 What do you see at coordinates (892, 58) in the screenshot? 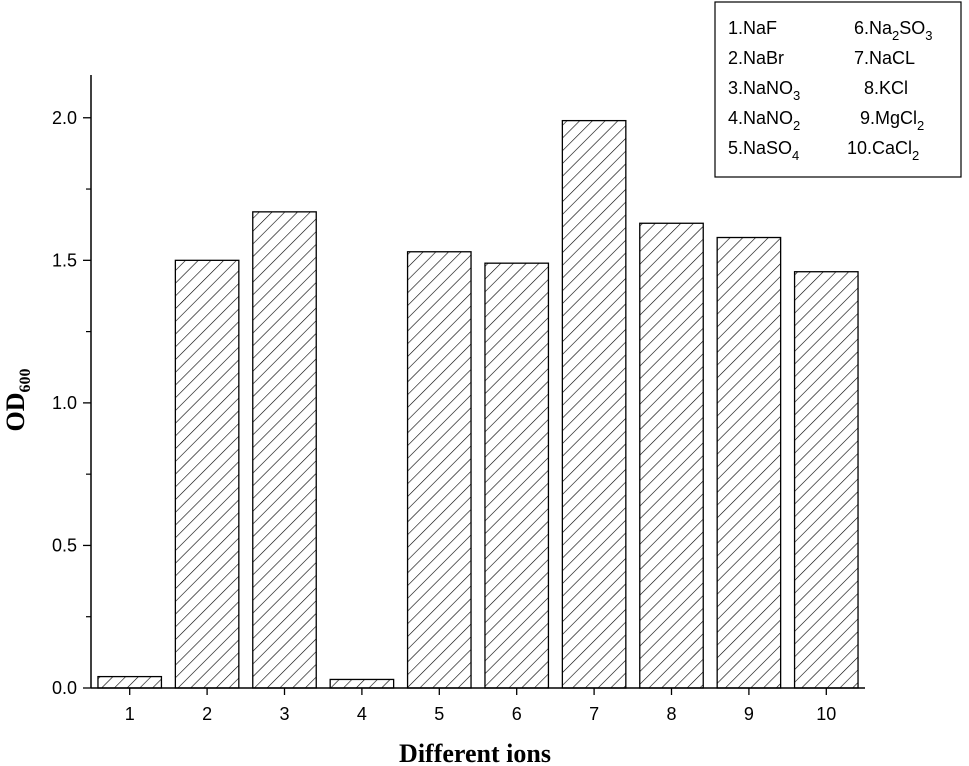
I see `legend-entry-text: NaCL` at bounding box center [892, 58].